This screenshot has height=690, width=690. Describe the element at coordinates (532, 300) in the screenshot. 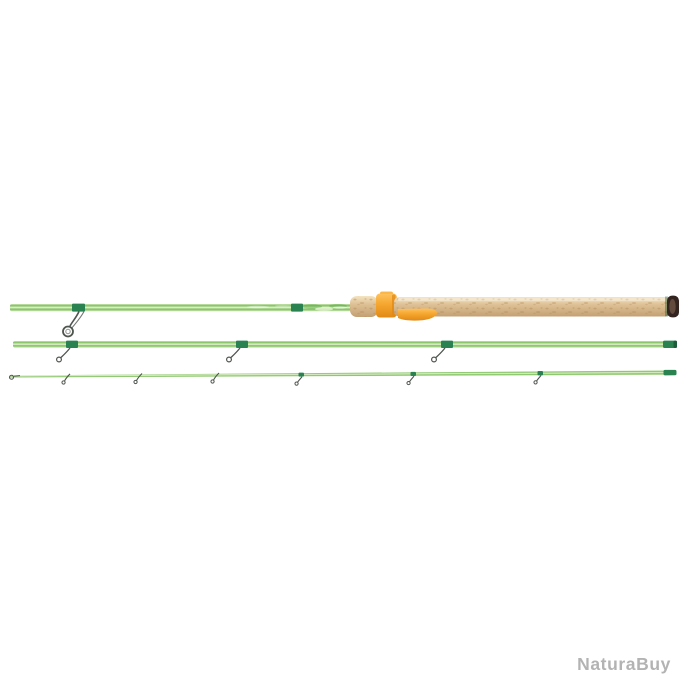

I see `cork-highlight` at that location.